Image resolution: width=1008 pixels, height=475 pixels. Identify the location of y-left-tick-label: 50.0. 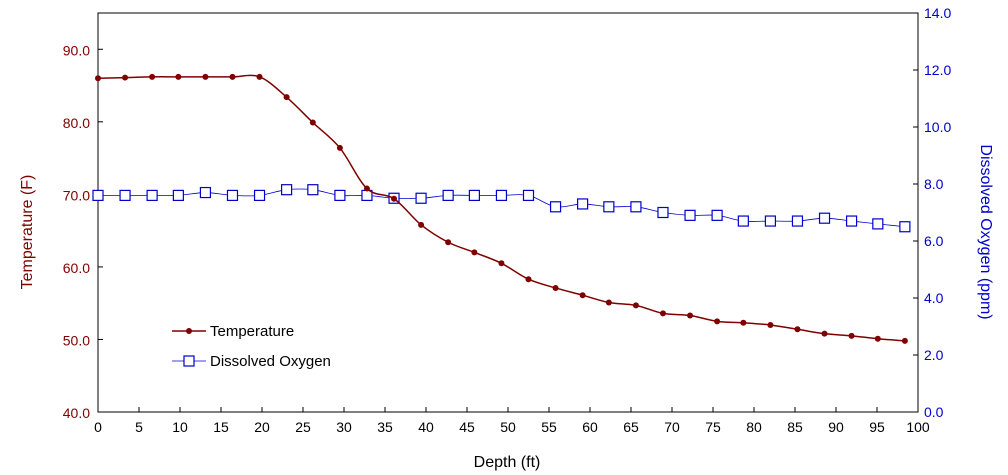
(76, 340).